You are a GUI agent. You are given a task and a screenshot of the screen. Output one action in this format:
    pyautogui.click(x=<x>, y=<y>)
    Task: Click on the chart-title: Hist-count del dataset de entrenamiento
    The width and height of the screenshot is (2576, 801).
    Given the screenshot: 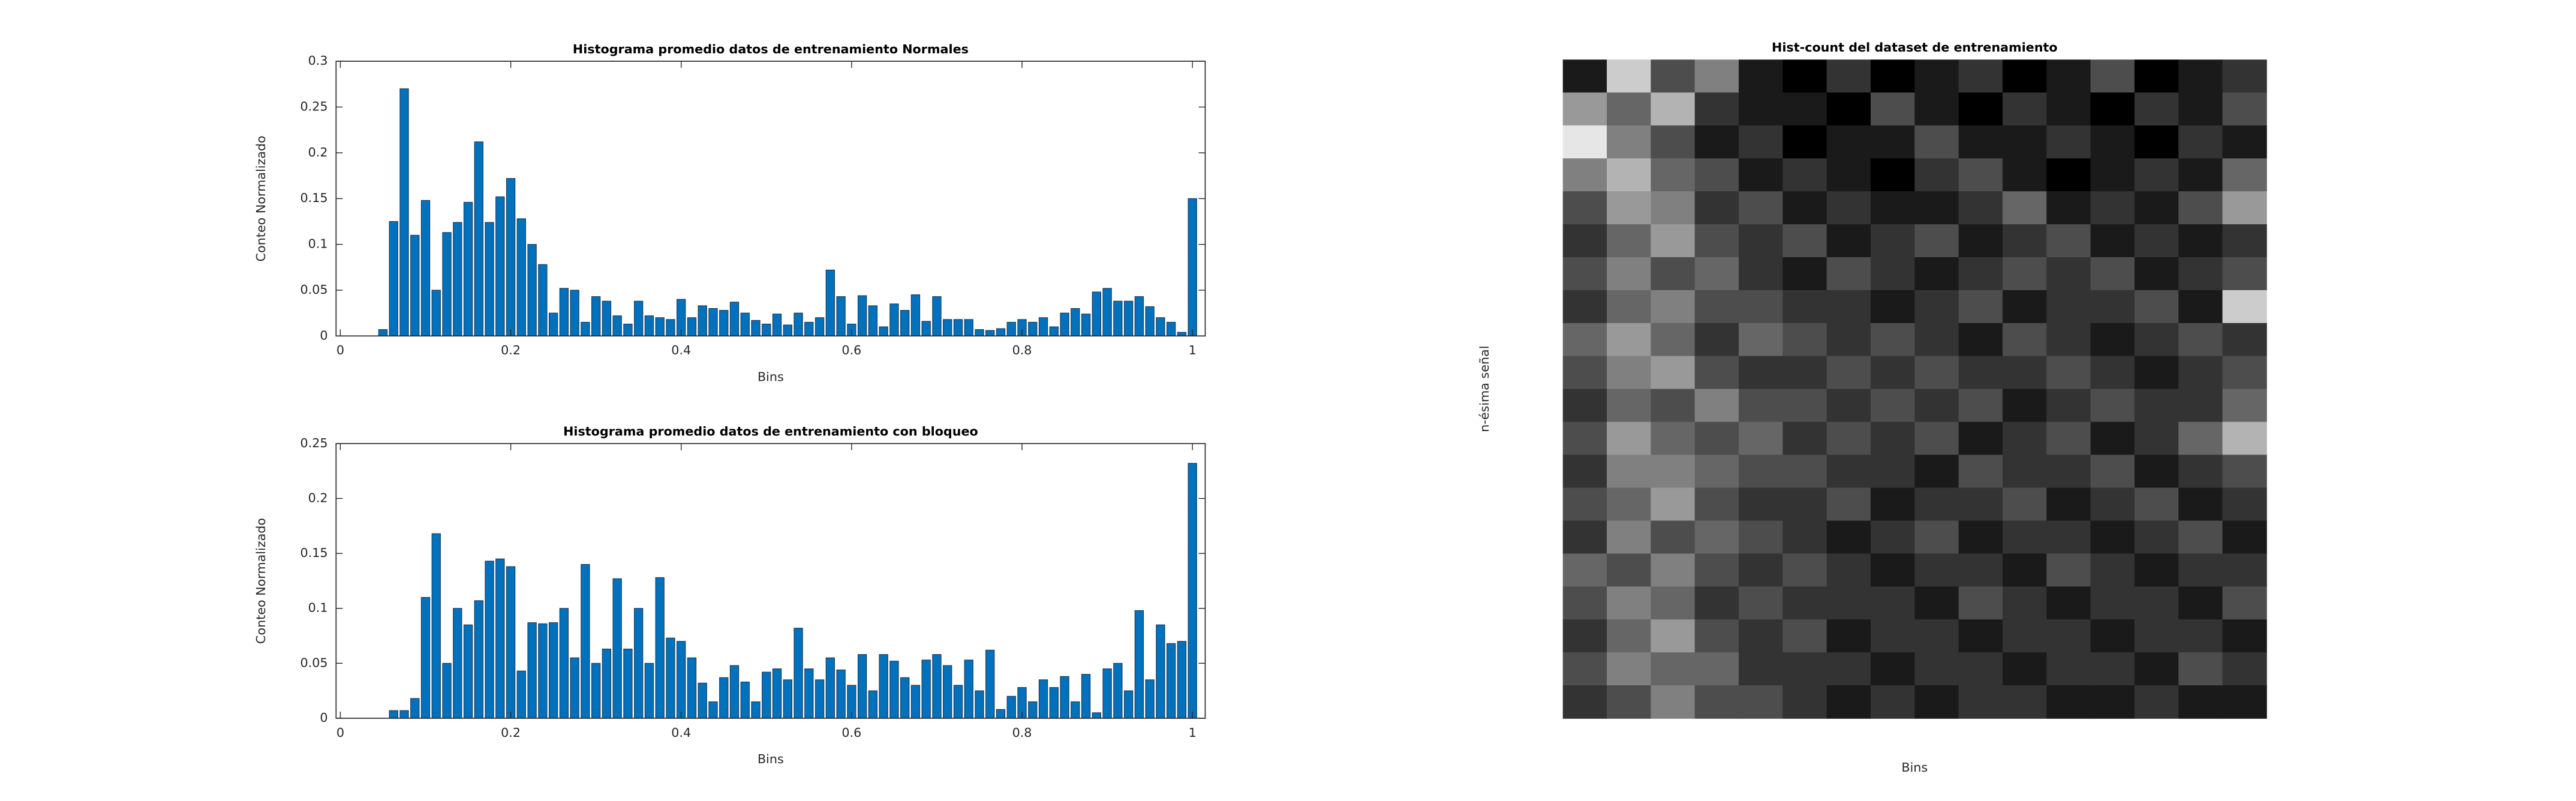 What is the action you would take?
    pyautogui.click(x=1915, y=48)
    